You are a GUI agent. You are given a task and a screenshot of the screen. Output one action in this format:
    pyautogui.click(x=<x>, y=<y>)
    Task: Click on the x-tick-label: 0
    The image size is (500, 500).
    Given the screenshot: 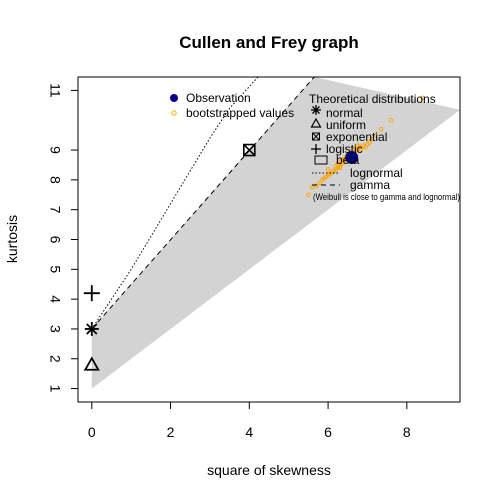 What is the action you would take?
    pyautogui.click(x=92, y=432)
    